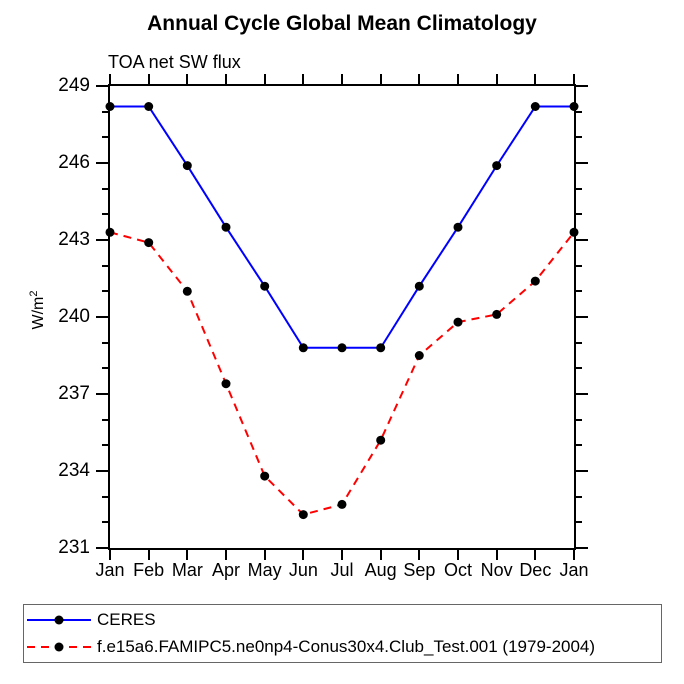 The height and width of the screenshot is (684, 684). Describe the element at coordinates (225, 570) in the screenshot. I see `x-tick-label: Apr` at that location.